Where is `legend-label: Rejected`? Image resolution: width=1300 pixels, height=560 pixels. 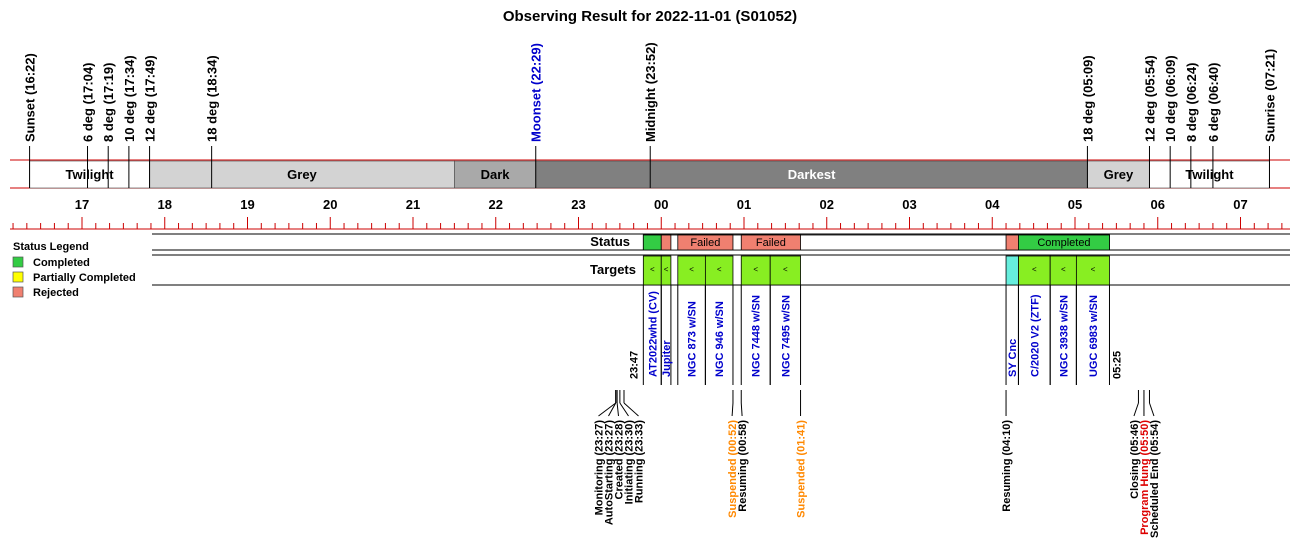 legend-label: Rejected is located at coordinates (56, 293).